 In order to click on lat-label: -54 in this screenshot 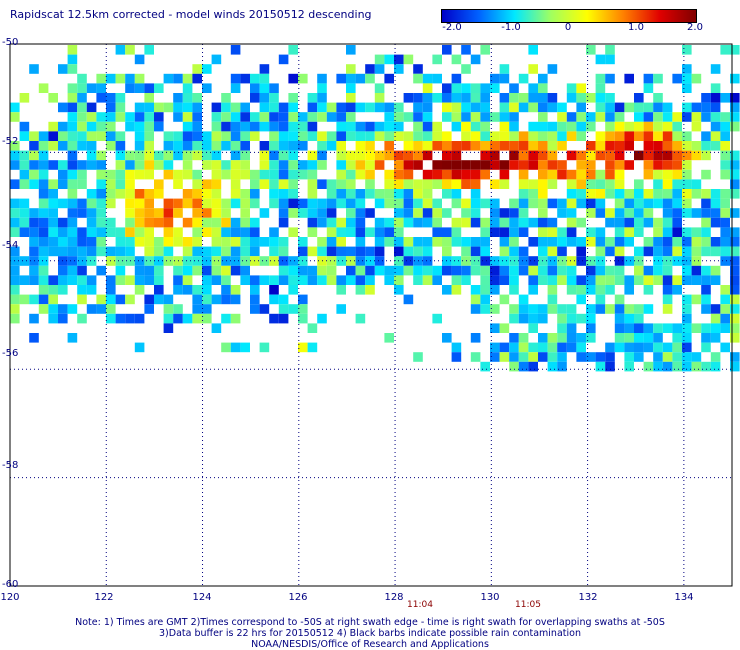, I will do `click(10, 245)`.